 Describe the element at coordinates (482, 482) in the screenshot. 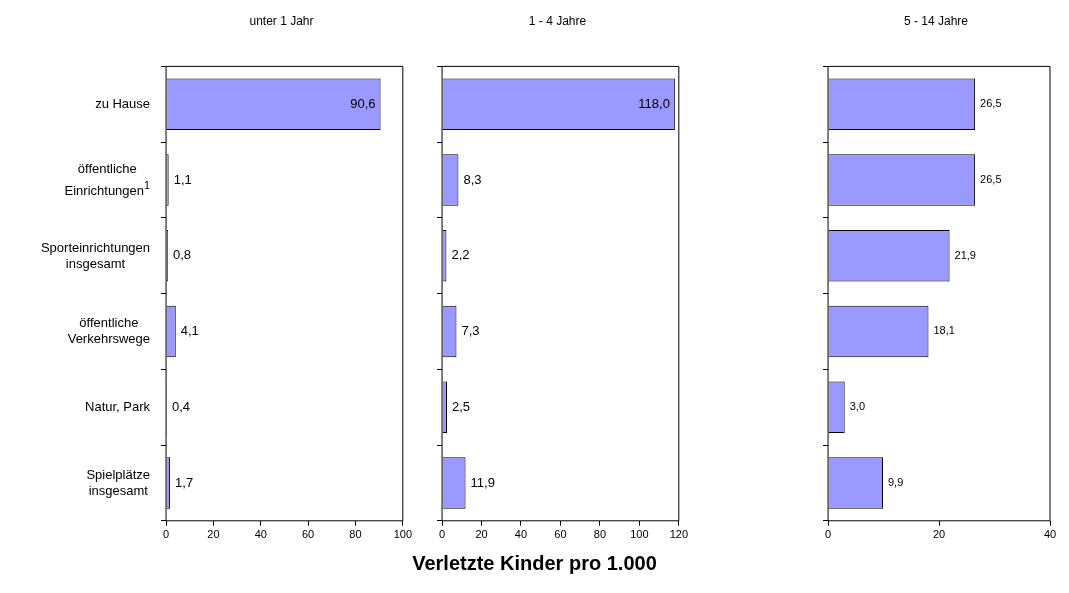

I see `data-label: 11,9` at that location.